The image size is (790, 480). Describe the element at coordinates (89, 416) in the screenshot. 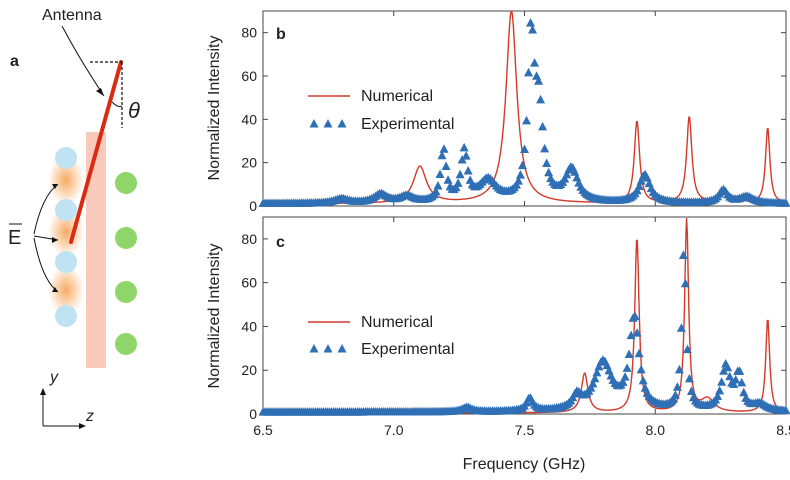

I see `axis-z-label: z` at that location.